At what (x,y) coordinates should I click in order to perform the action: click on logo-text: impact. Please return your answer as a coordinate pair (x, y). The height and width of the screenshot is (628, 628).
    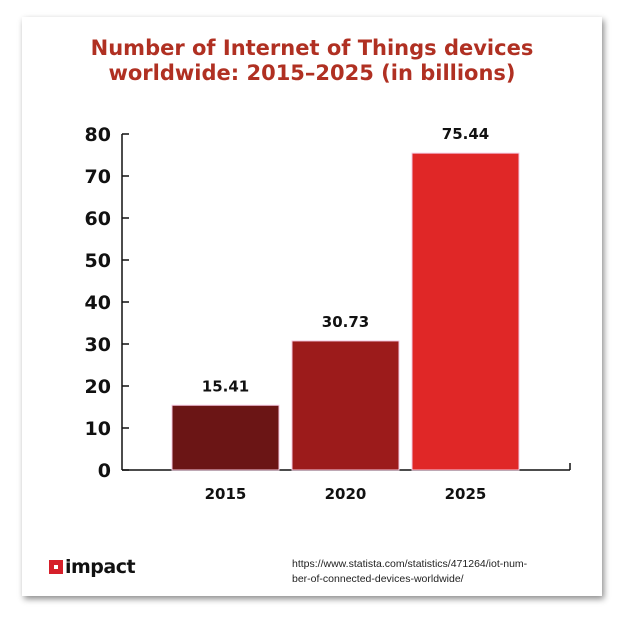
    Looking at the image, I should click on (100, 567).